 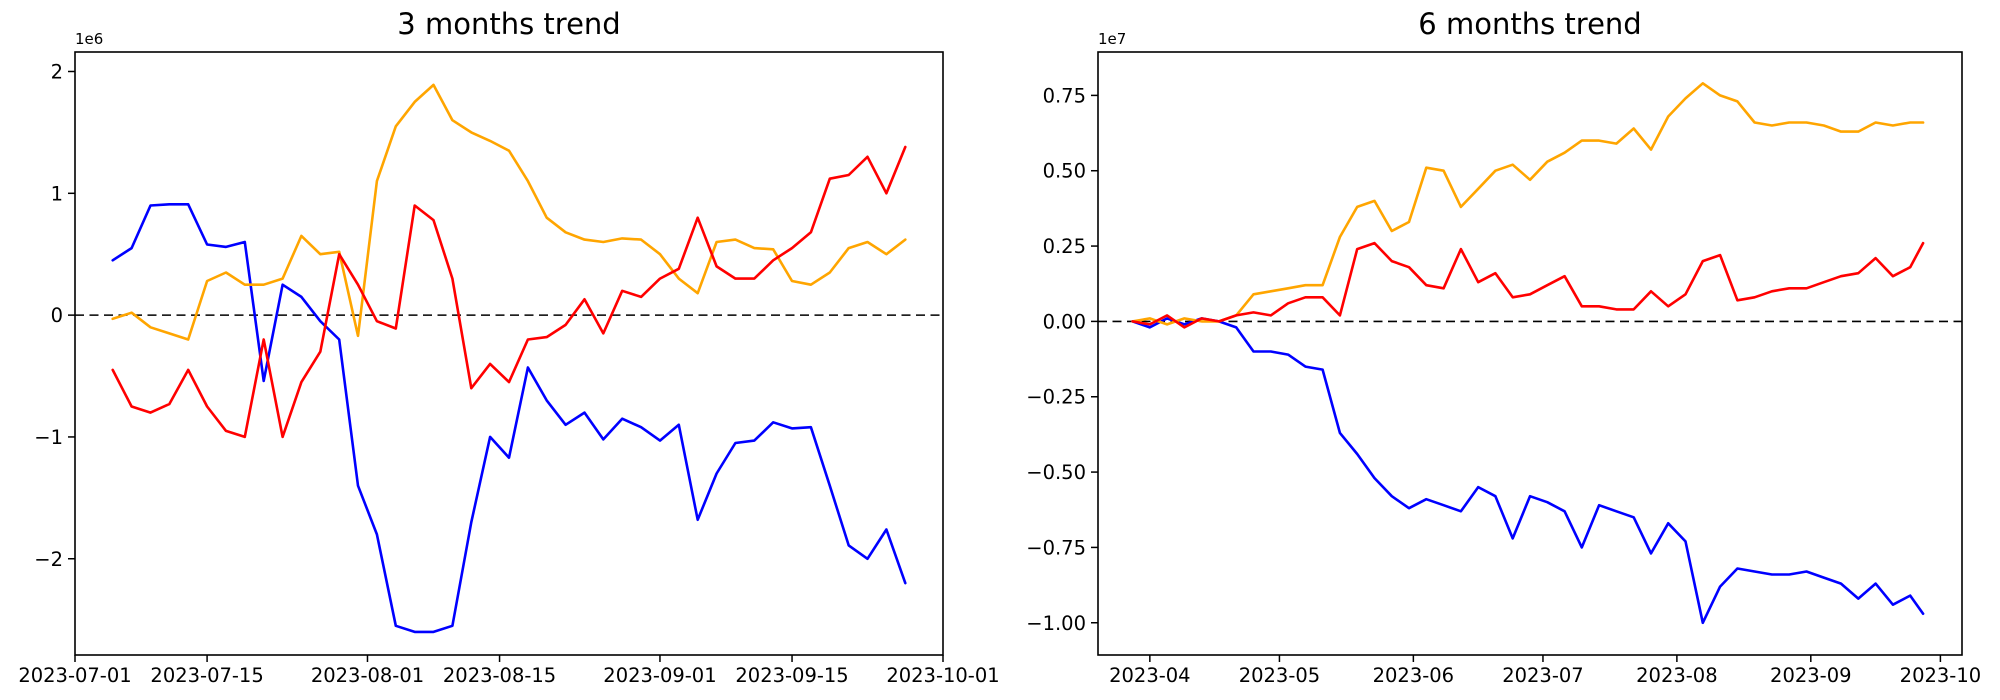 I want to click on y-tick-label: −0.50, so click(x=1056, y=472).